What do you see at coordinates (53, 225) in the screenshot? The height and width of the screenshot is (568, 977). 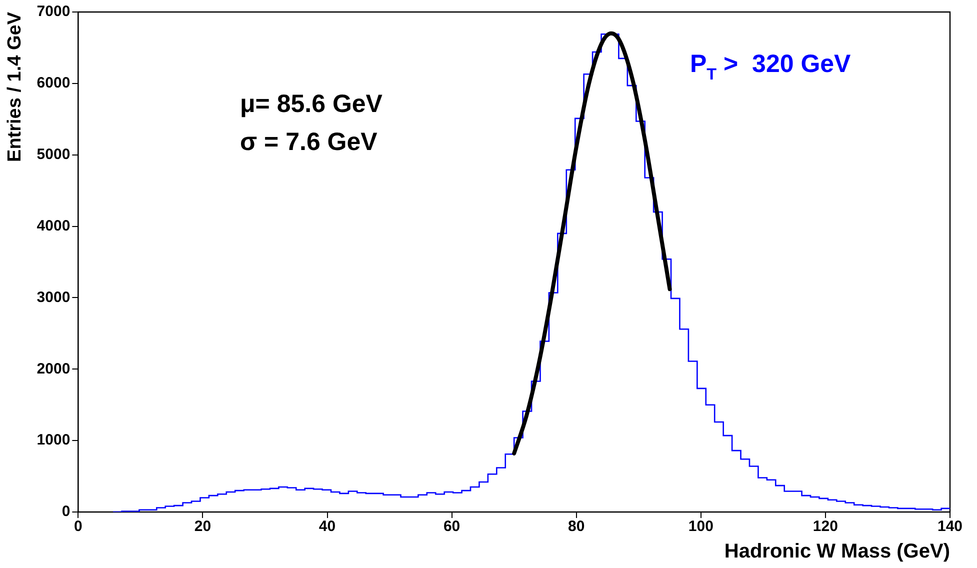 I see `y-tick-label: 4000` at bounding box center [53, 225].